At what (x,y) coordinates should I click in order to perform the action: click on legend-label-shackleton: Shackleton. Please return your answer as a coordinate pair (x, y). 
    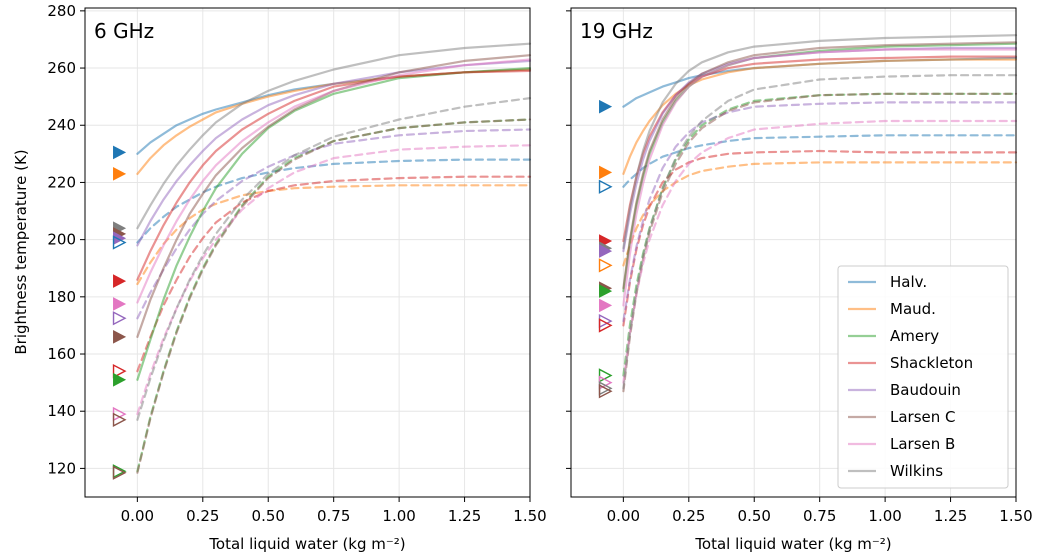
    Looking at the image, I should click on (931, 363).